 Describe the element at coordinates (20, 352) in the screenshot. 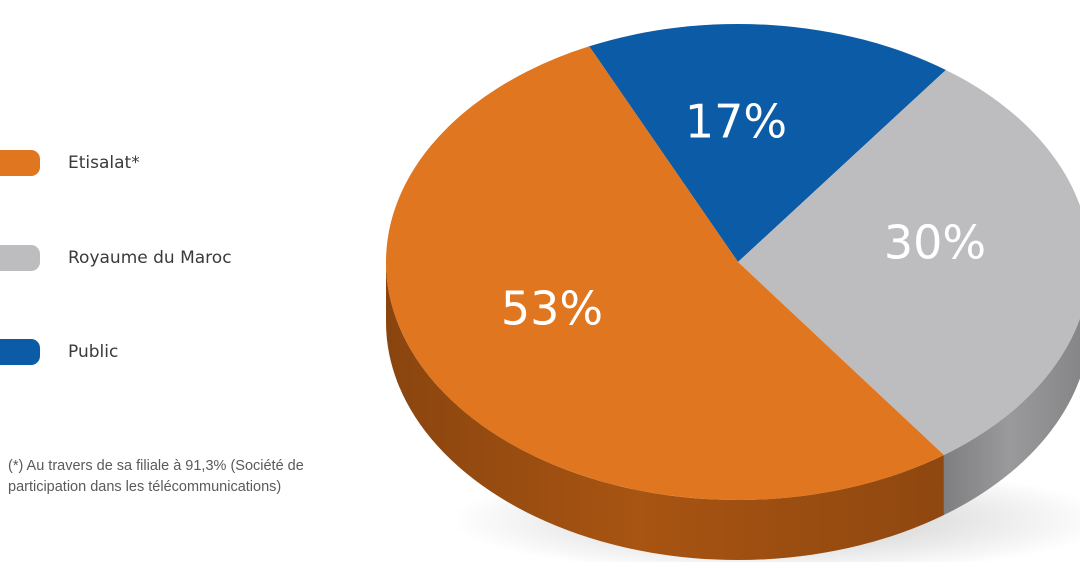

I see `legend-swatch-public` at that location.